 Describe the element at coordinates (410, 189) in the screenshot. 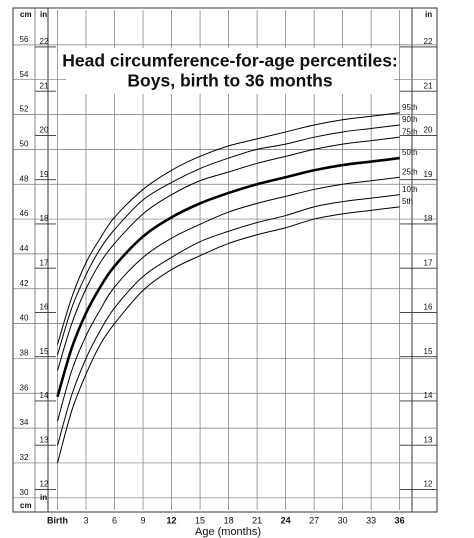

I see `curve-label: 10th` at that location.